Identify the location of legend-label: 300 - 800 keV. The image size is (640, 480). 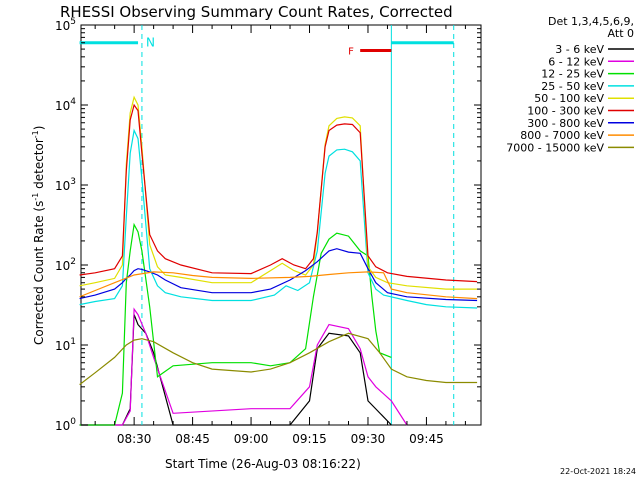
(565, 123).